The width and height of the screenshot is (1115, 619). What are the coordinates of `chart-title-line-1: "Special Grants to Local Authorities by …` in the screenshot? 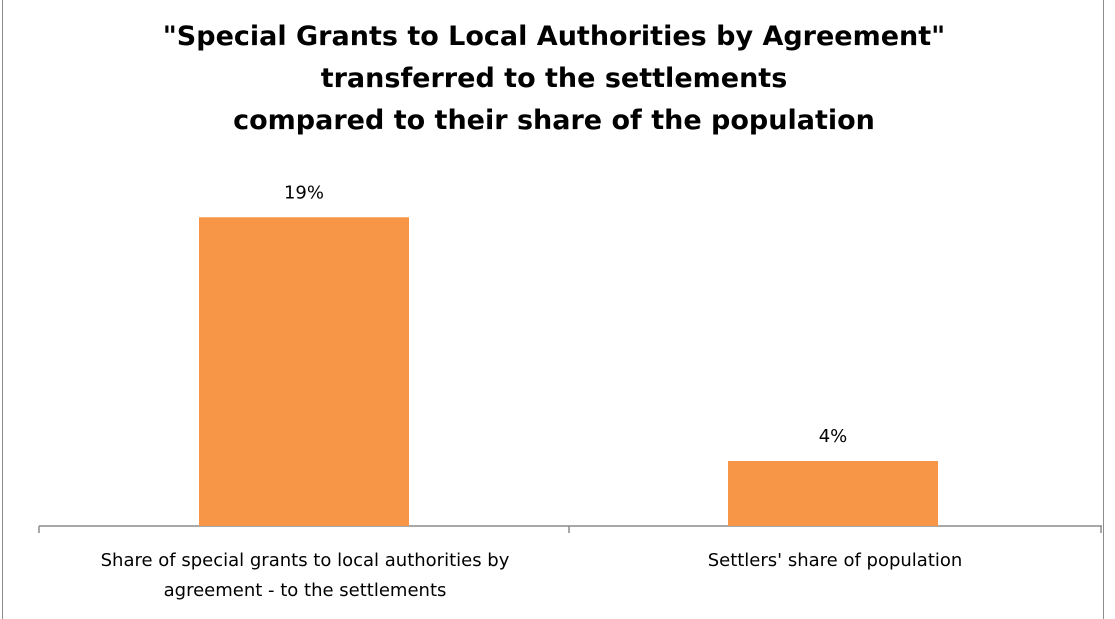 It's located at (554, 36).